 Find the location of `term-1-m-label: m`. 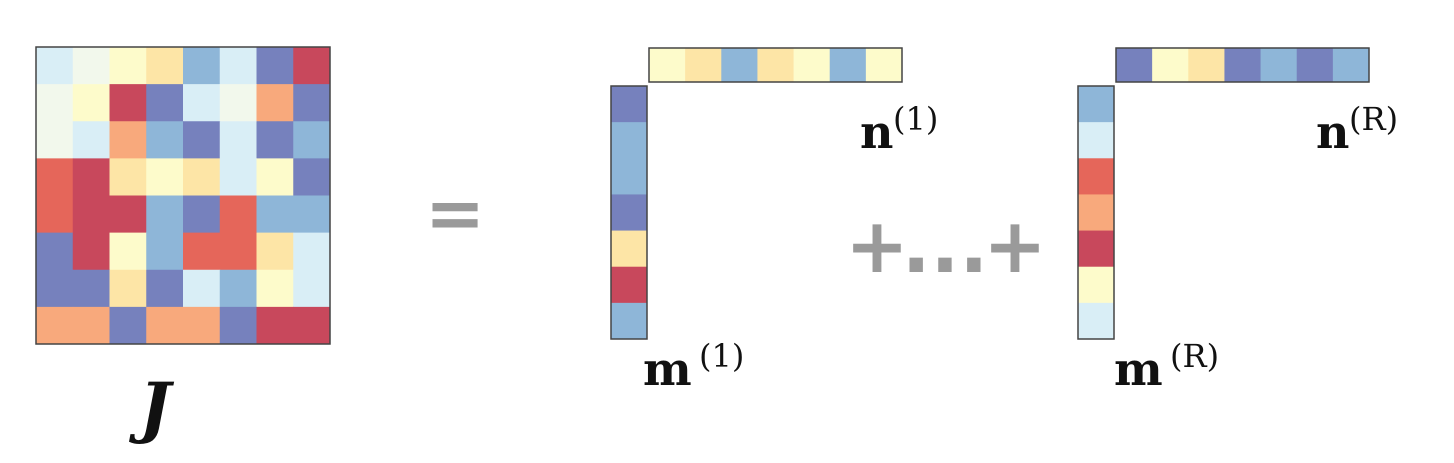

term-1-m-label: m is located at coordinates (667, 369).